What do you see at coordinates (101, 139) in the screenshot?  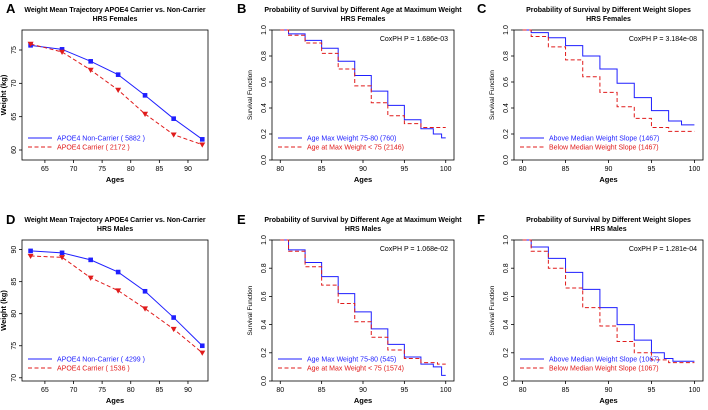 I see `legend-label: APOE4 Non-Carrier ( 5882 )` at bounding box center [101, 139].